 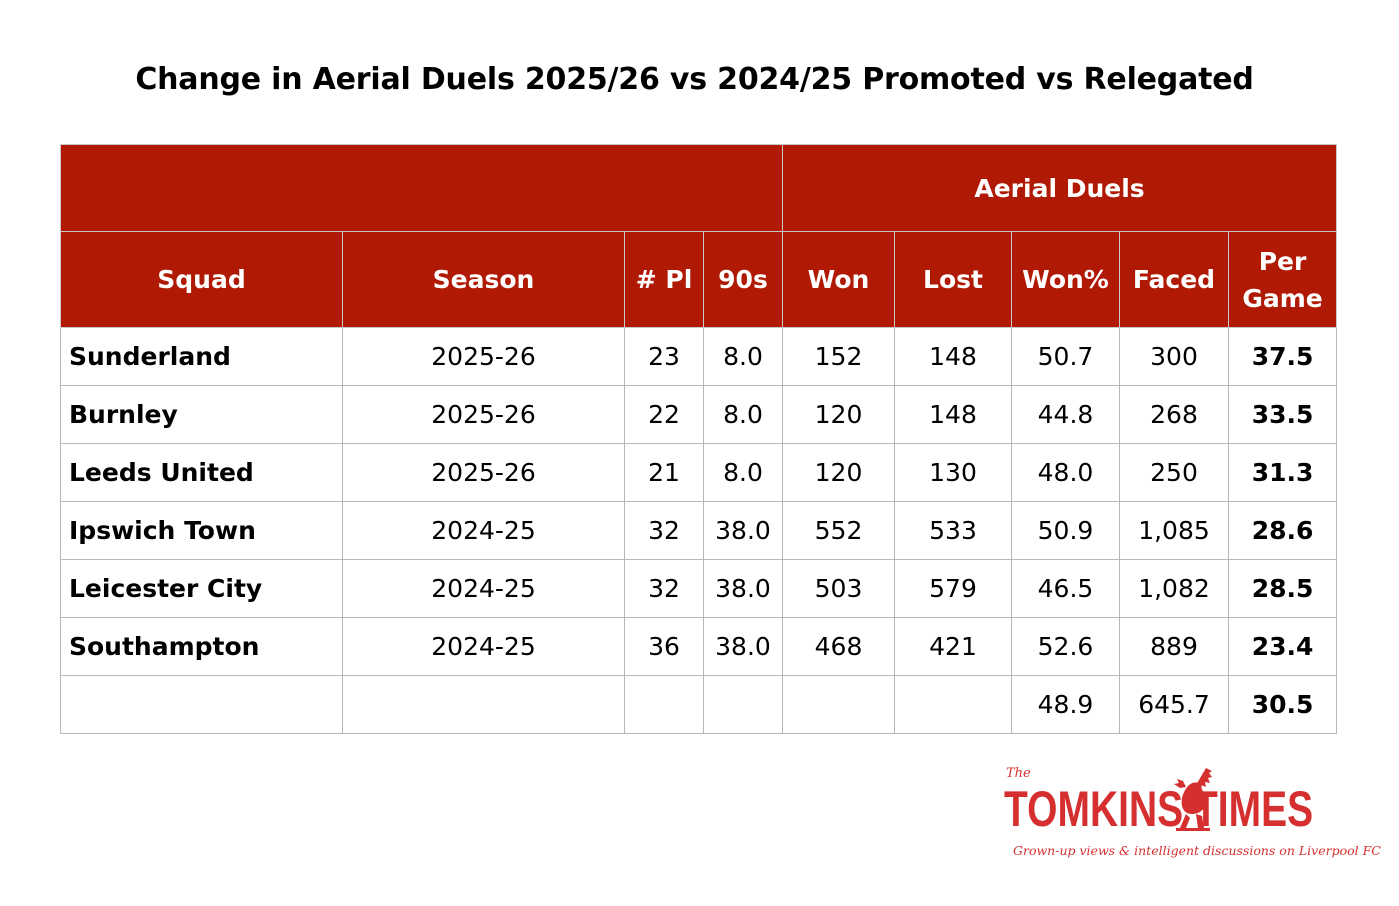 I want to click on column-header-pl: # Pl, so click(x=664, y=279).